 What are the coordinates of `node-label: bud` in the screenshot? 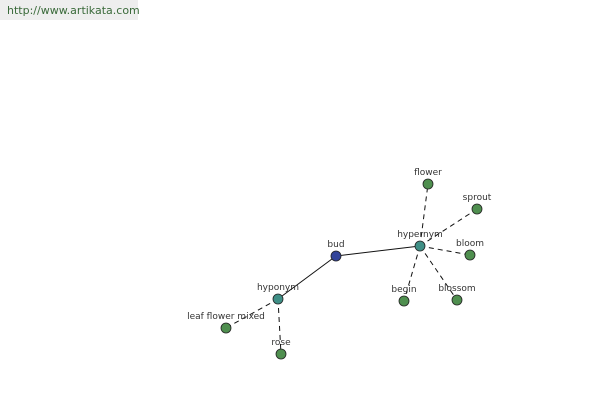 It's located at (335, 245).